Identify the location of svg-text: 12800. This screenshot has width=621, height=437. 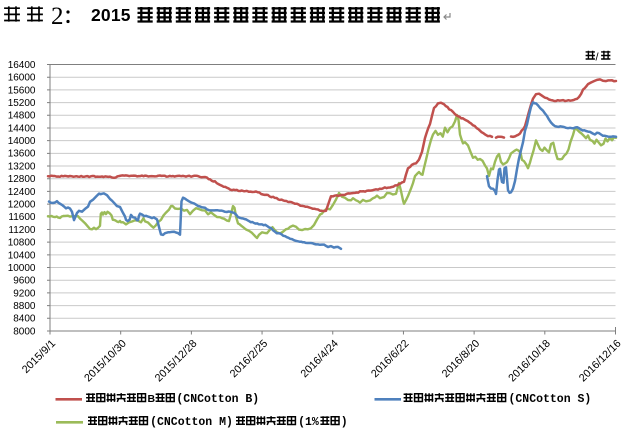
(22, 179).